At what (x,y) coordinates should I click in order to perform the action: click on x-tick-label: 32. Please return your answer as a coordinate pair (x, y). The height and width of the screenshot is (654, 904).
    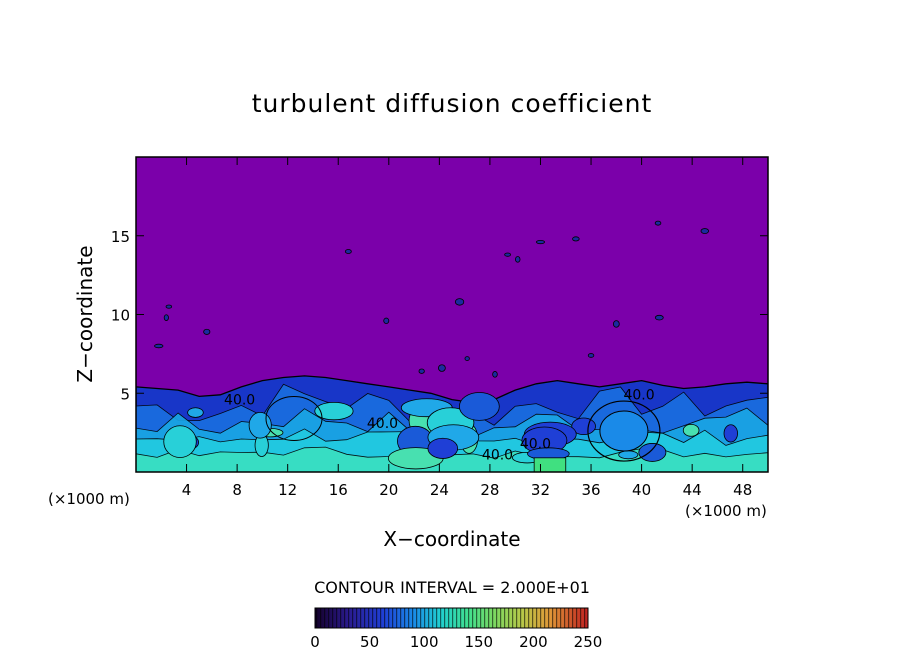
    Looking at the image, I should click on (540, 490).